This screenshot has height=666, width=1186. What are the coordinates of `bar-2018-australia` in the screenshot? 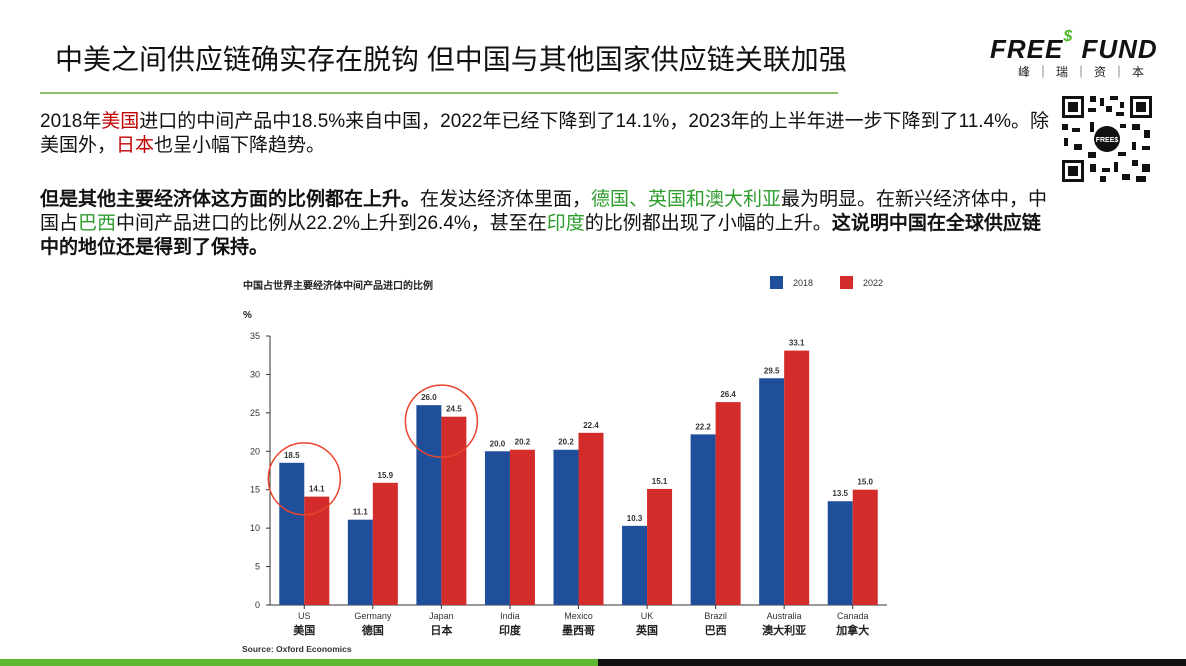 It's located at (772, 491).